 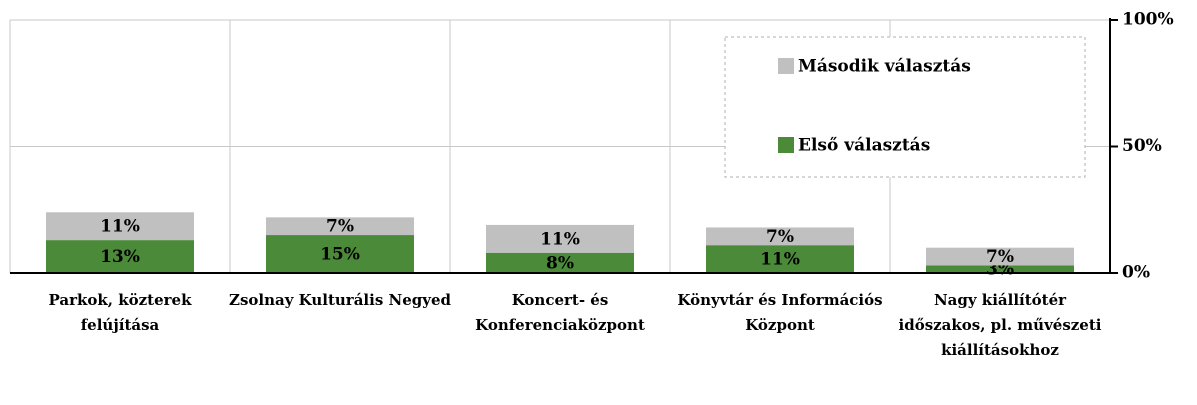 I want to click on value-label: 15%, so click(x=340, y=255).